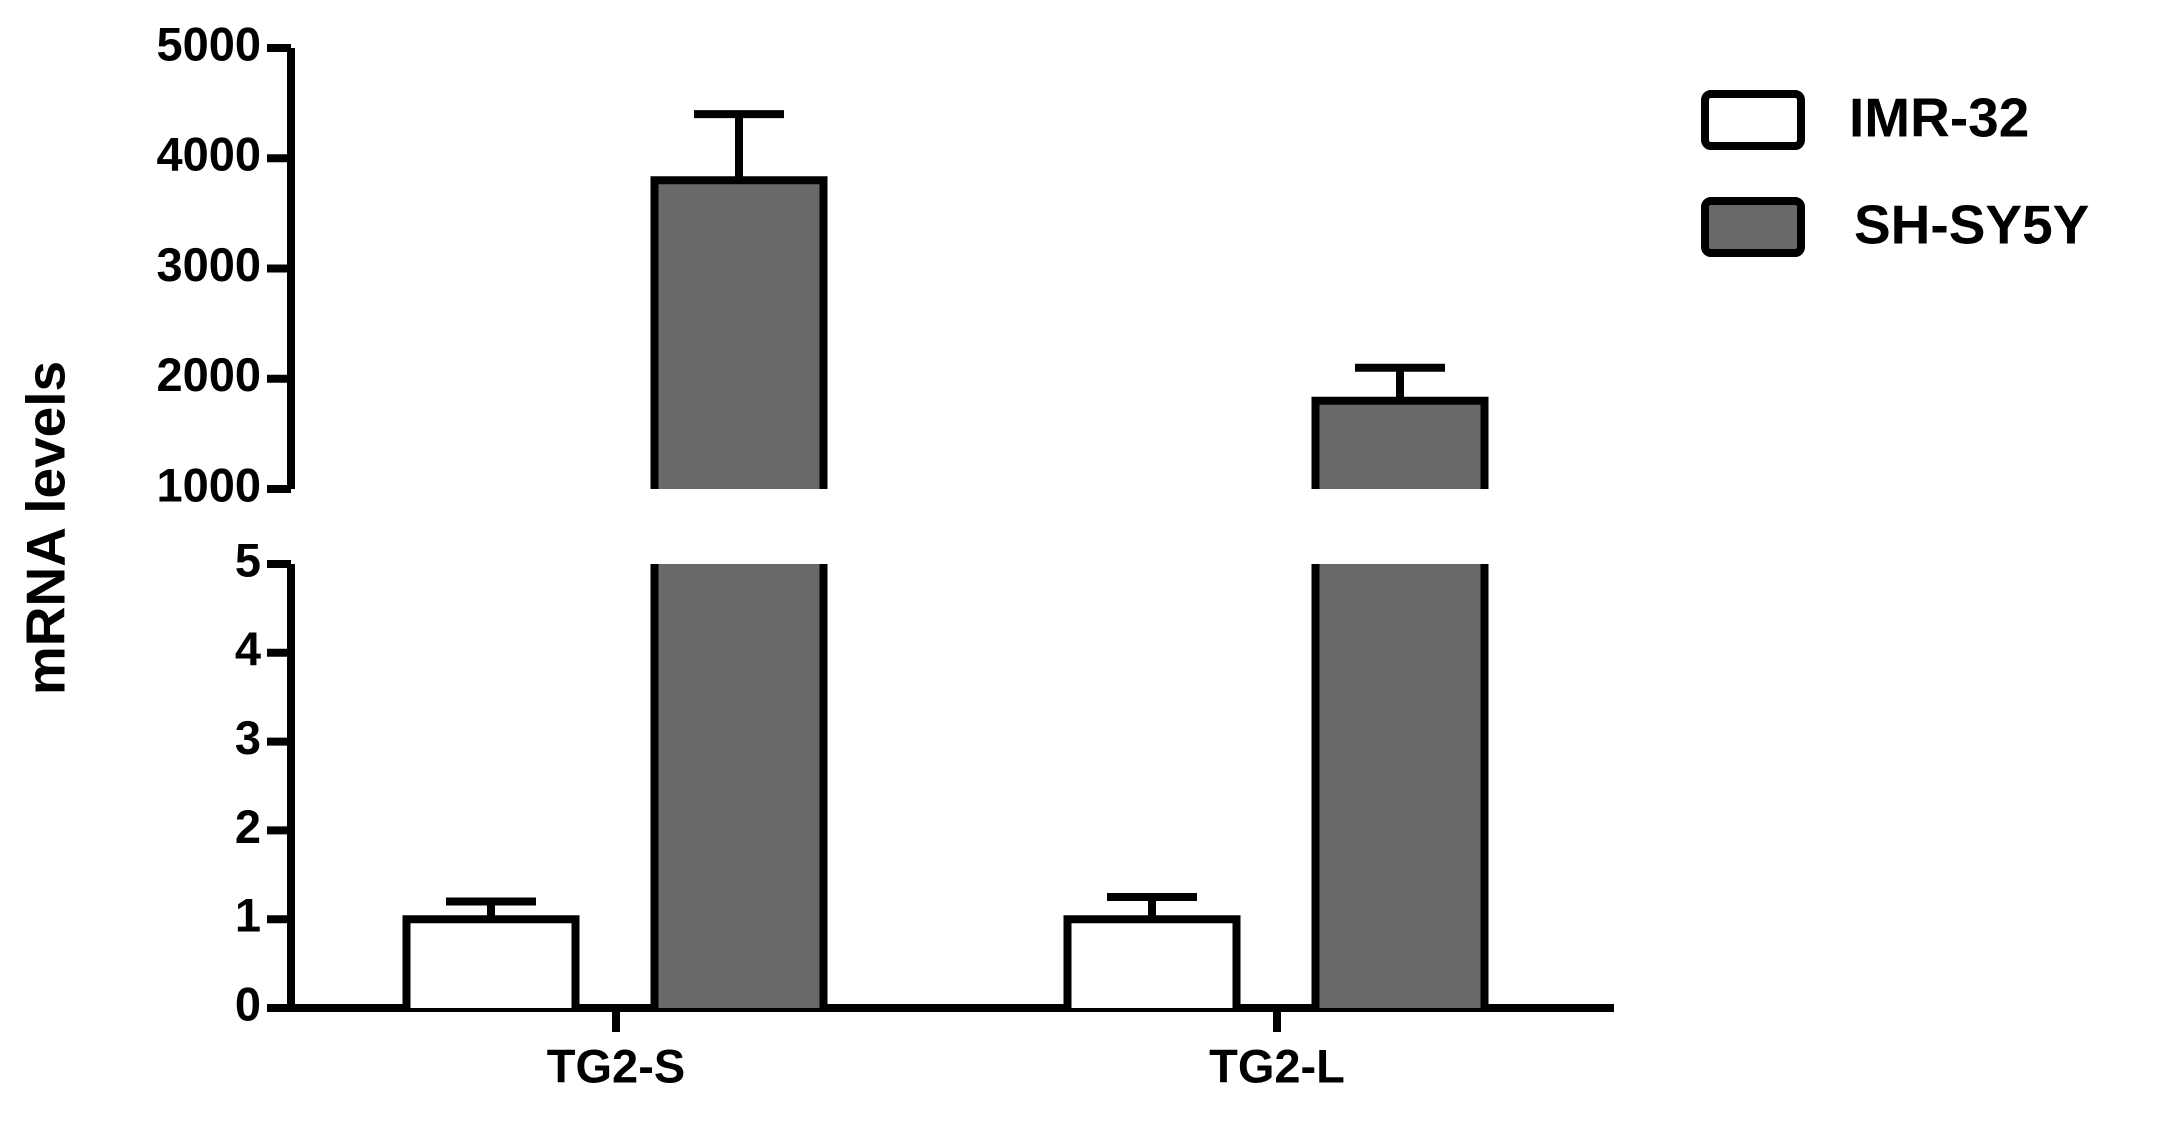  I want to click on y-tick-label: 1000, so click(208, 484).